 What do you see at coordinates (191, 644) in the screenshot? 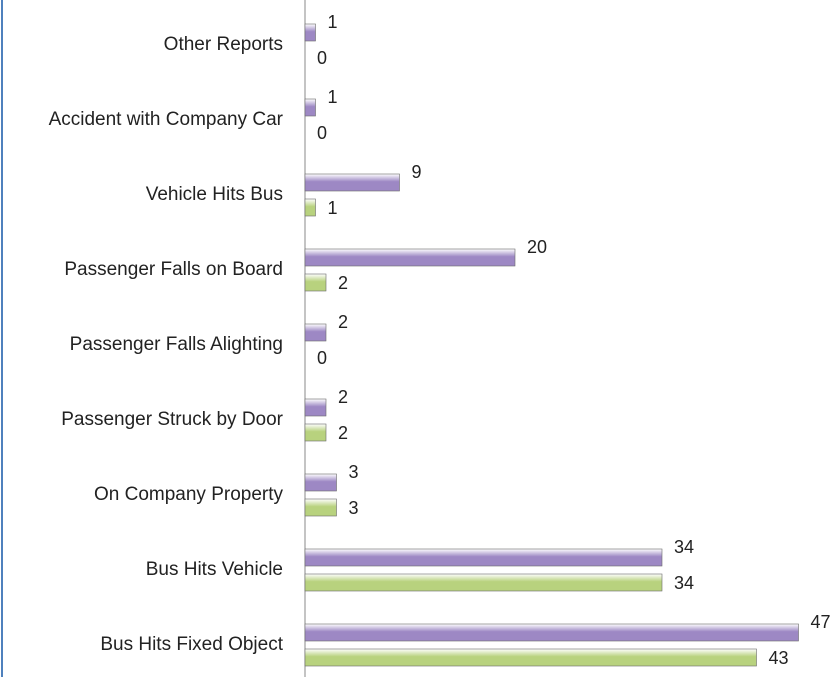
I see `category-label: Bus Hits Fixed Object` at bounding box center [191, 644].